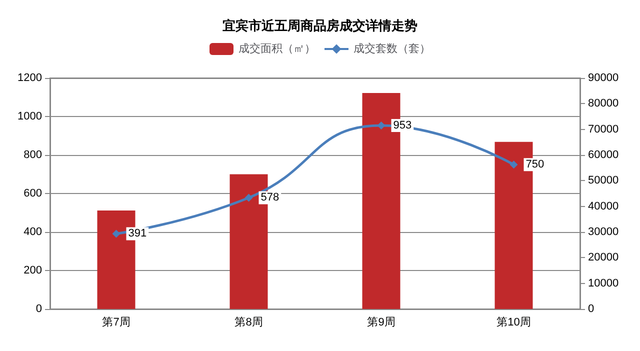  Describe the element at coordinates (33, 194) in the screenshot. I see `y-tick-label: 600` at that location.